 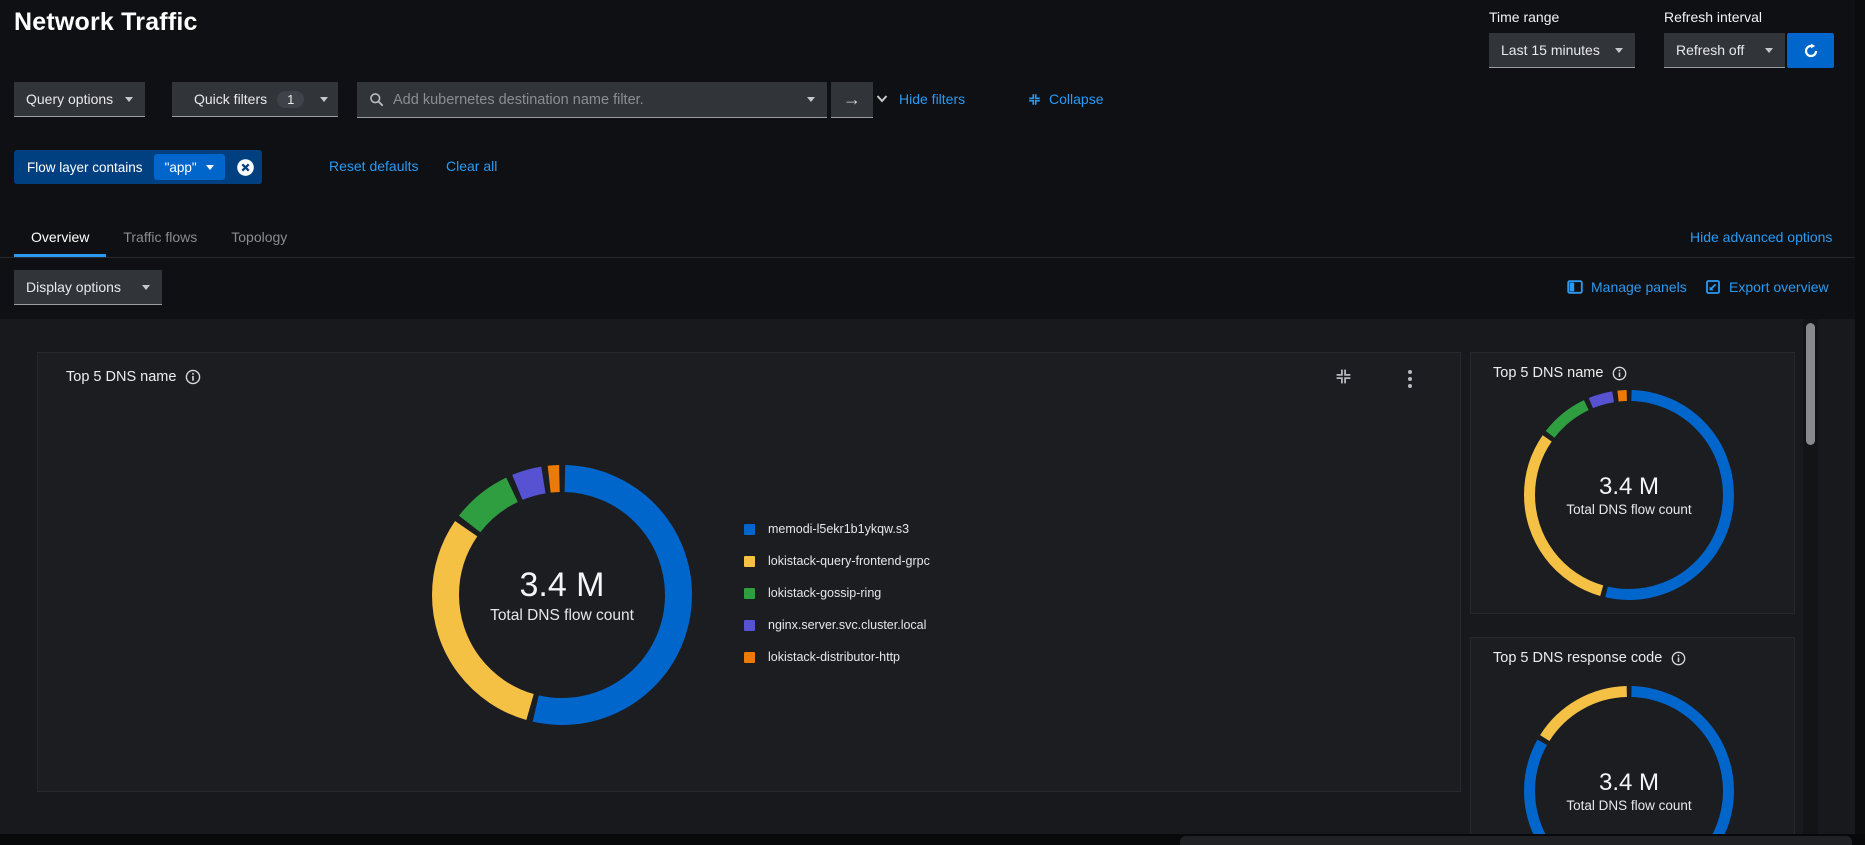 What do you see at coordinates (932, 99) in the screenshot?
I see `hide-filters-label: Hide filters` at bounding box center [932, 99].